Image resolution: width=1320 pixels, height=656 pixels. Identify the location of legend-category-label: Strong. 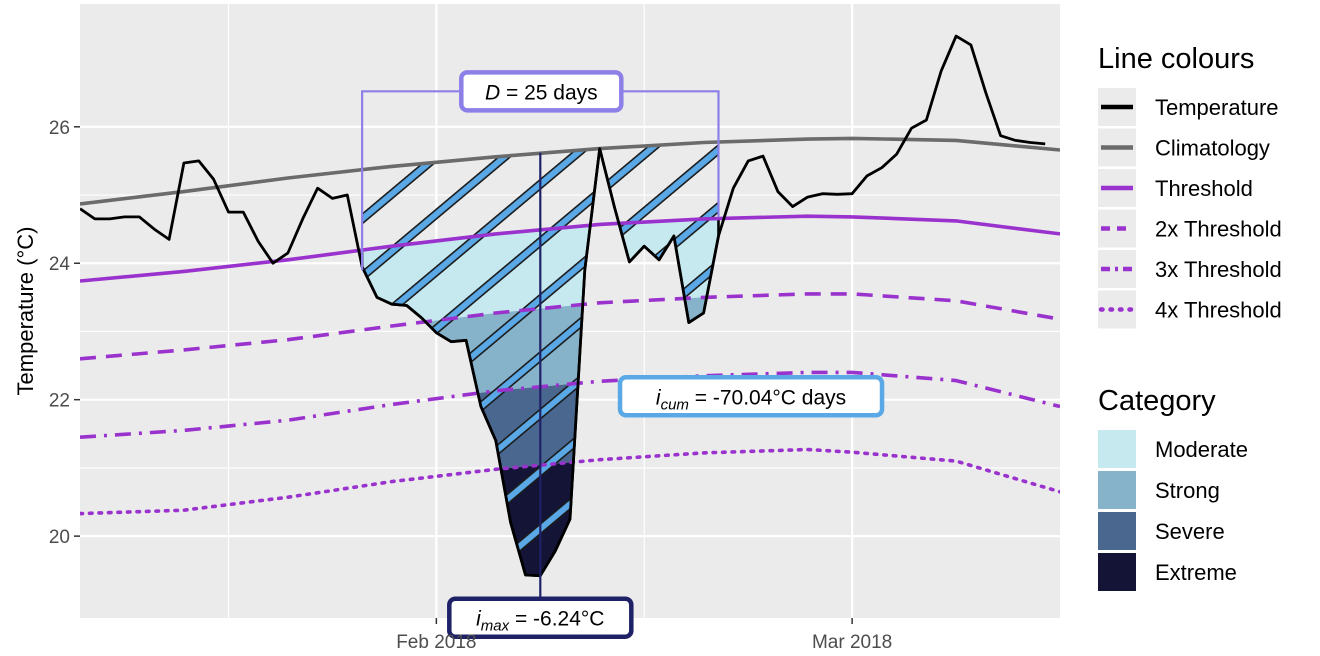
(1187, 490).